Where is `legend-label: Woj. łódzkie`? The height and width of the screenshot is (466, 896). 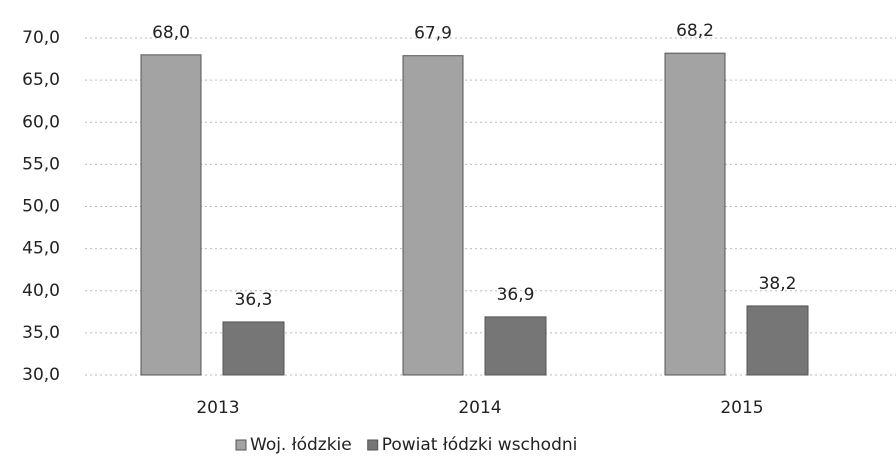 legend-label: Woj. łódzkie is located at coordinates (301, 445).